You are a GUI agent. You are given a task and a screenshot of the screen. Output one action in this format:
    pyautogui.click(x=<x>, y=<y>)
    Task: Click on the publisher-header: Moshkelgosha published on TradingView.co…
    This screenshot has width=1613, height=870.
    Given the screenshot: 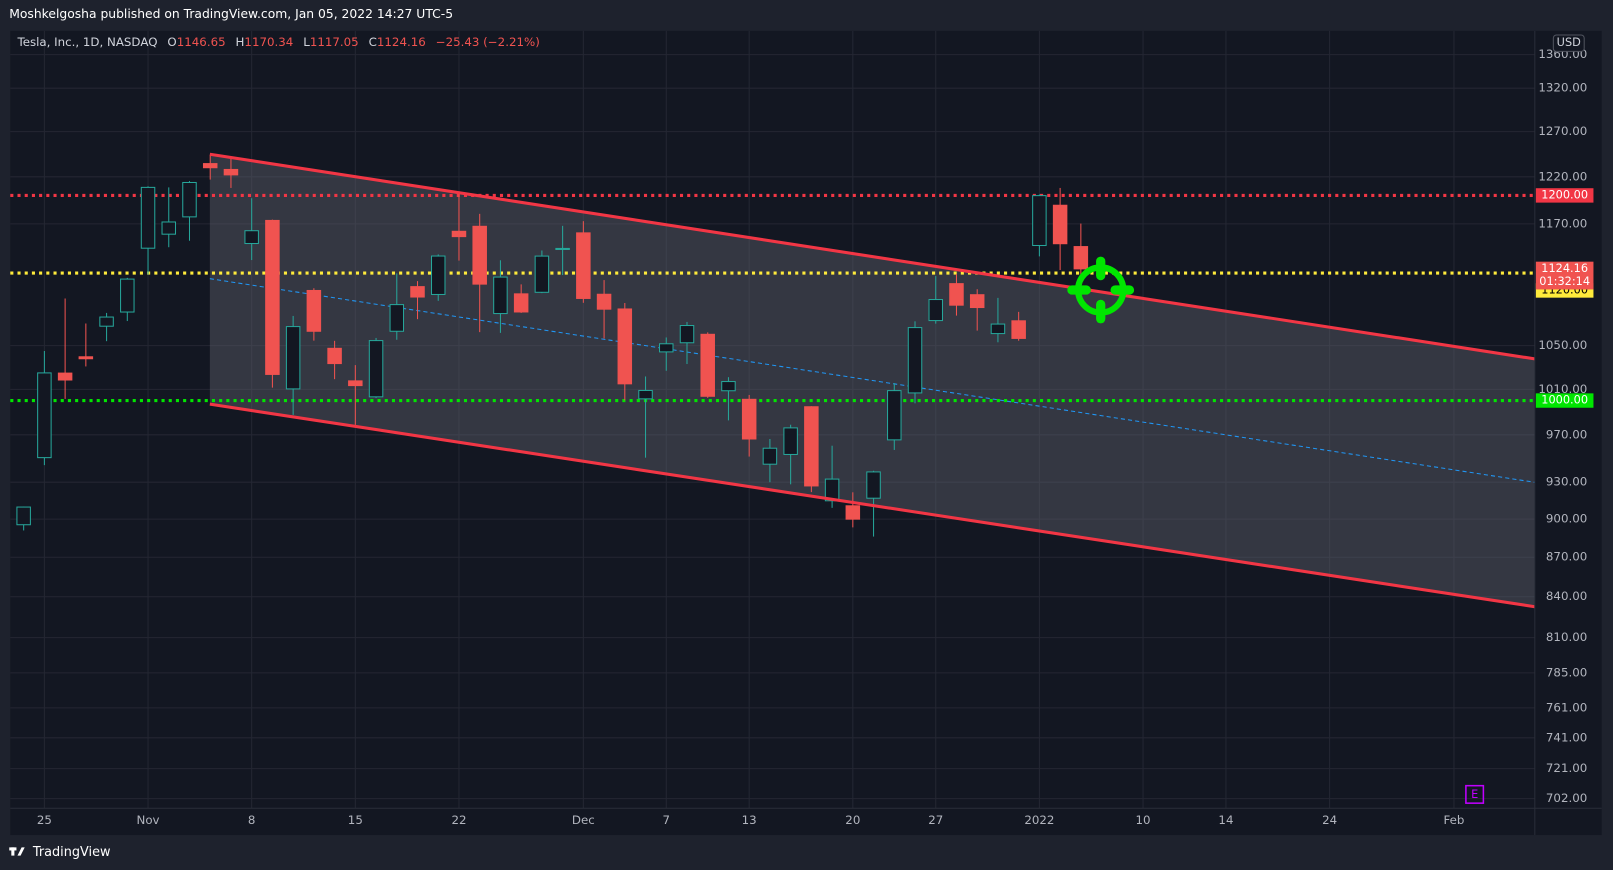 What is the action you would take?
    pyautogui.click(x=231, y=14)
    